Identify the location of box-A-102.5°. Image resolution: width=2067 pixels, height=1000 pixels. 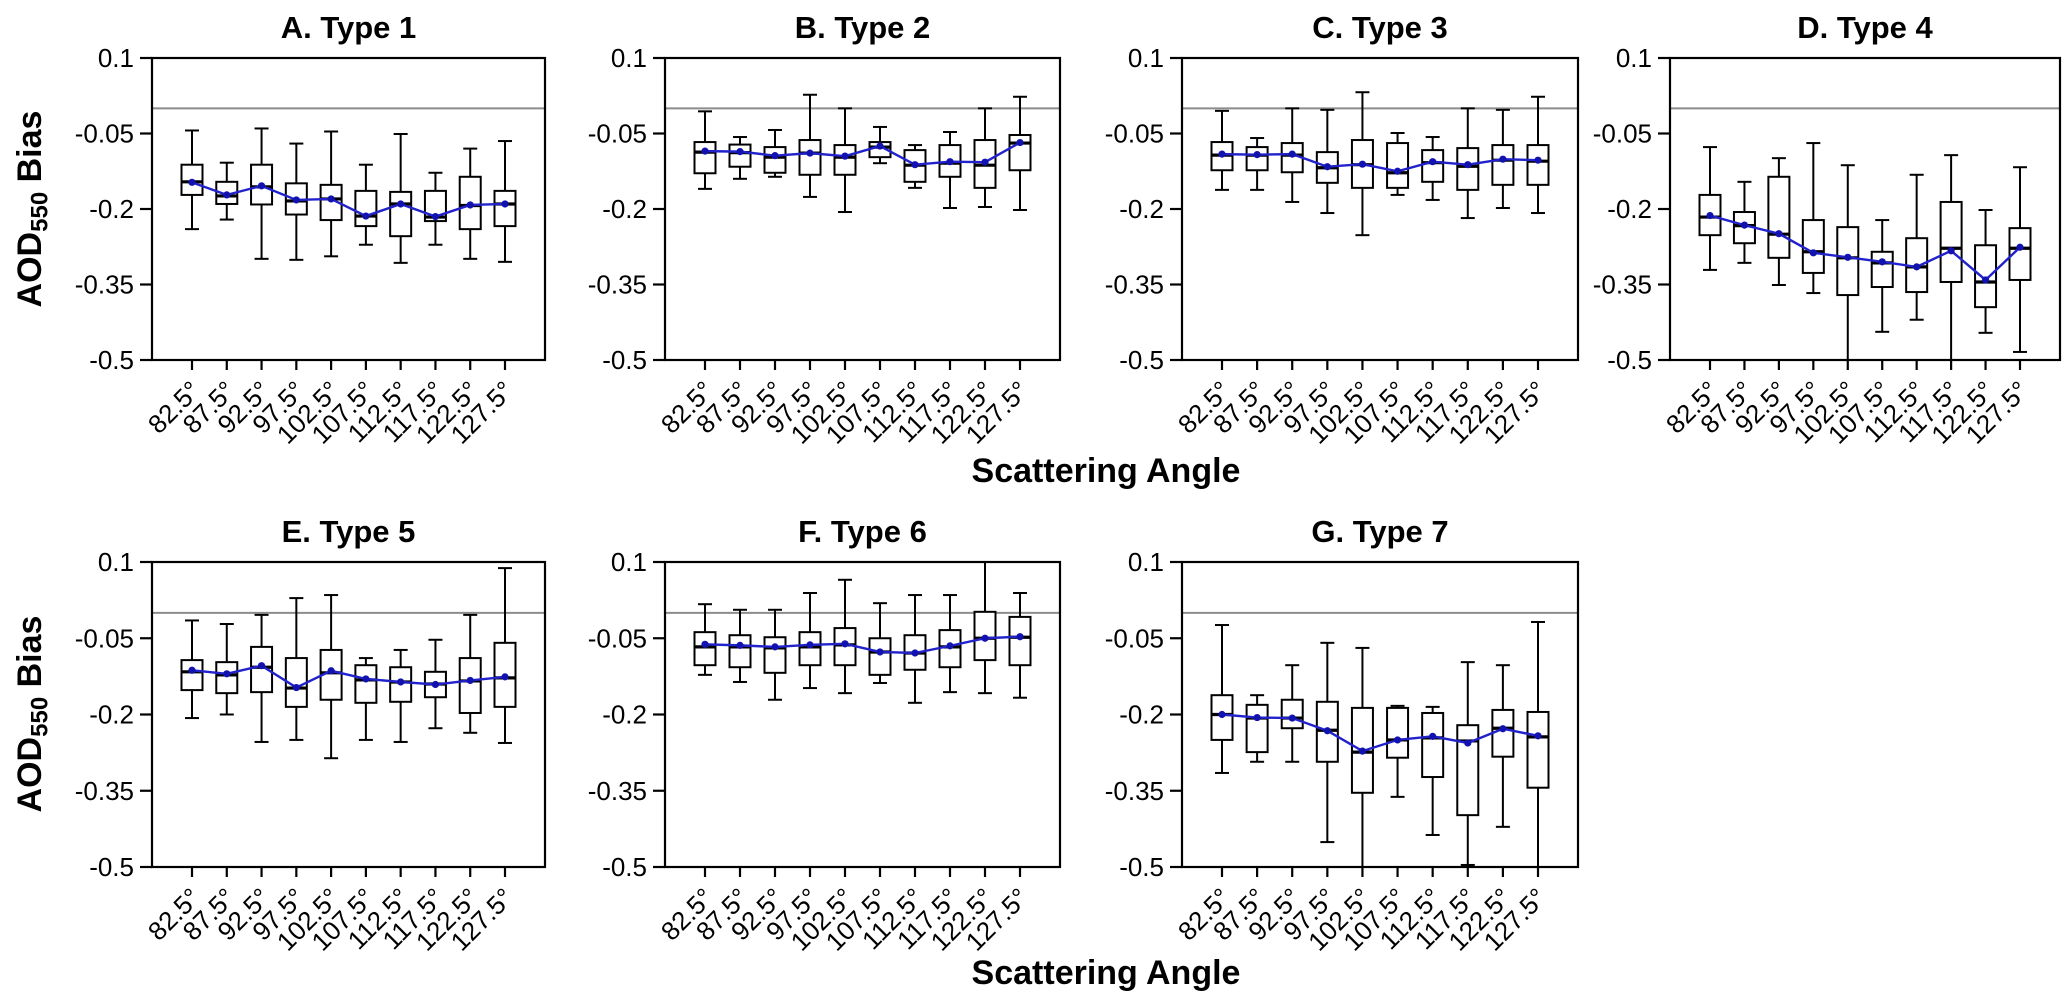
(331, 194).